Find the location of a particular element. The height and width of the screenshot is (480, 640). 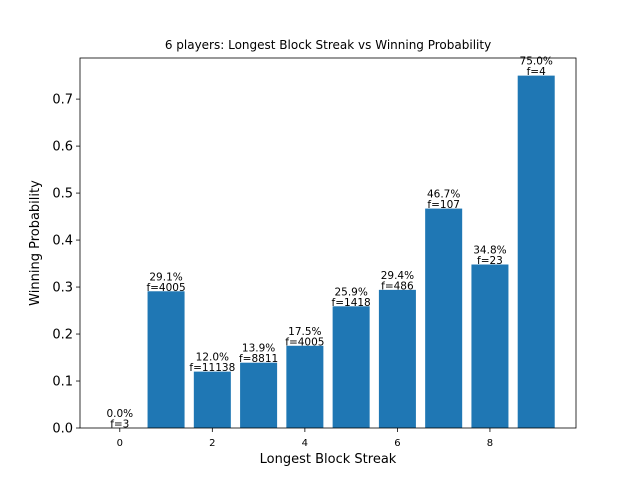

bar-freq-label: f=486 is located at coordinates (397, 286).